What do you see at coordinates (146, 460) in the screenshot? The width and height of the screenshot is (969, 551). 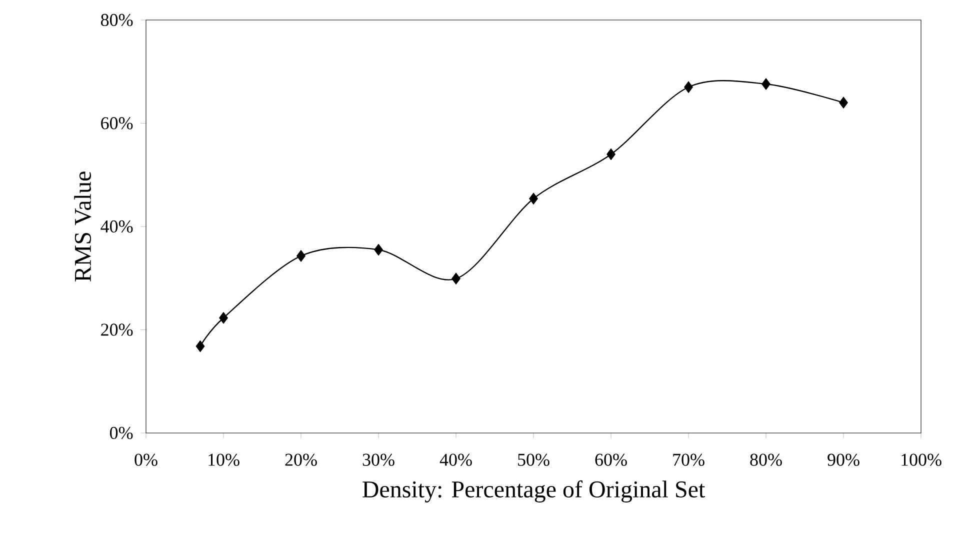 I see `x-tick-label: 0%` at bounding box center [146, 460].